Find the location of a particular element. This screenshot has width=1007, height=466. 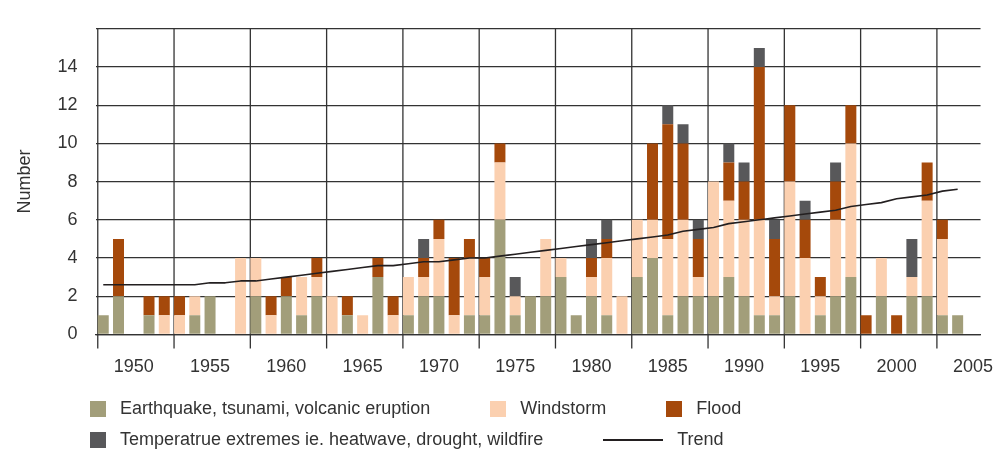

x-tick-label: 1965 is located at coordinates (362, 366).